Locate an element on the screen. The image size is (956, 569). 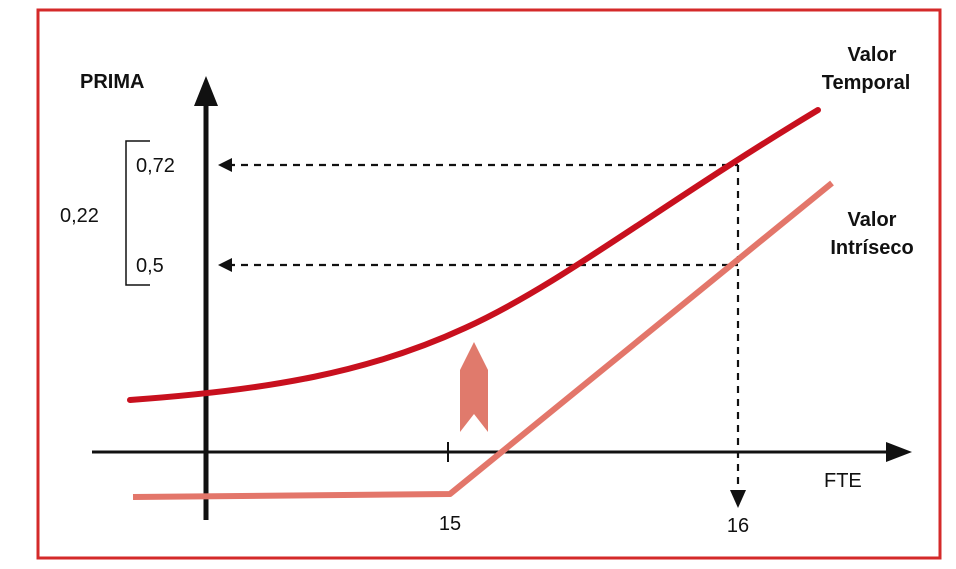
upward-arrow-marker is located at coordinates (474, 387).